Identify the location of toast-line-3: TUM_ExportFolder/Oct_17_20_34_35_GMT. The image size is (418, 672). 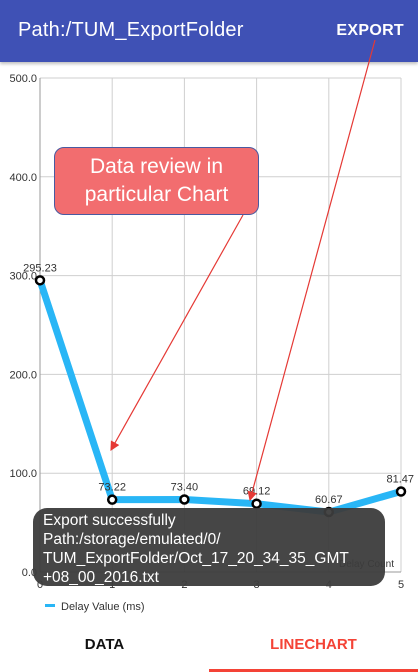
(196, 558).